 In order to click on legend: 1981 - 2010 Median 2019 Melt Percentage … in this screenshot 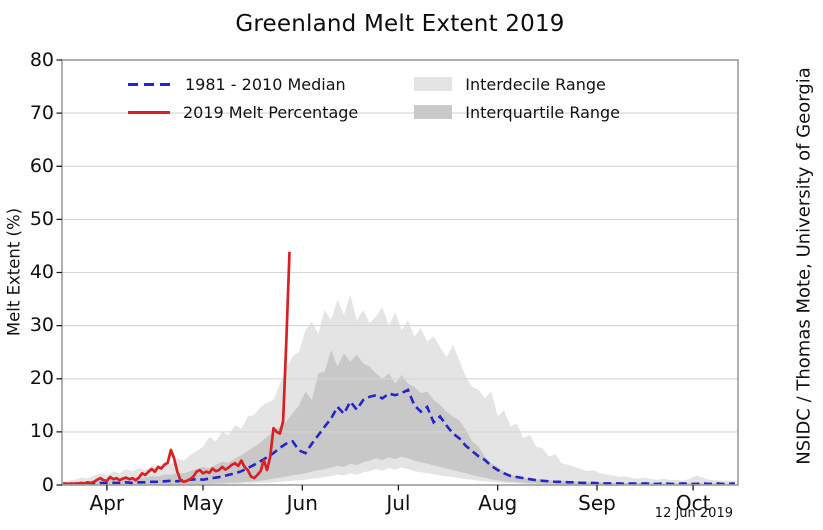, I will do `click(374, 98)`.